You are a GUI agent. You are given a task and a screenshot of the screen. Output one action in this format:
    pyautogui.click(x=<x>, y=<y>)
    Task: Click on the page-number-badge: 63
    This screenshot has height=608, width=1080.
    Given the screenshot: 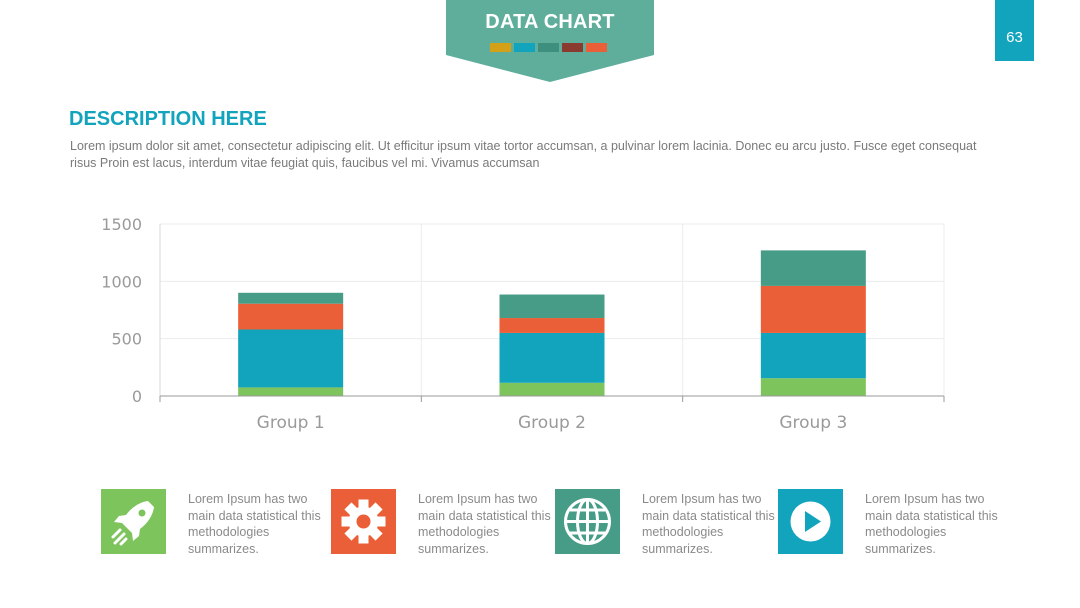 What is the action you would take?
    pyautogui.click(x=1014, y=30)
    